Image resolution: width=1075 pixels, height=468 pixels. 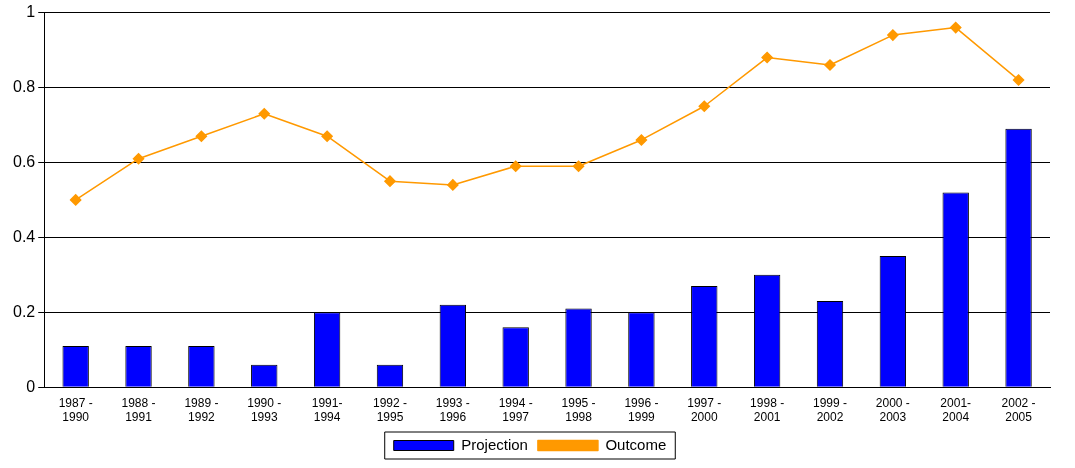 I want to click on legend-label: Outcome, so click(x=636, y=444).